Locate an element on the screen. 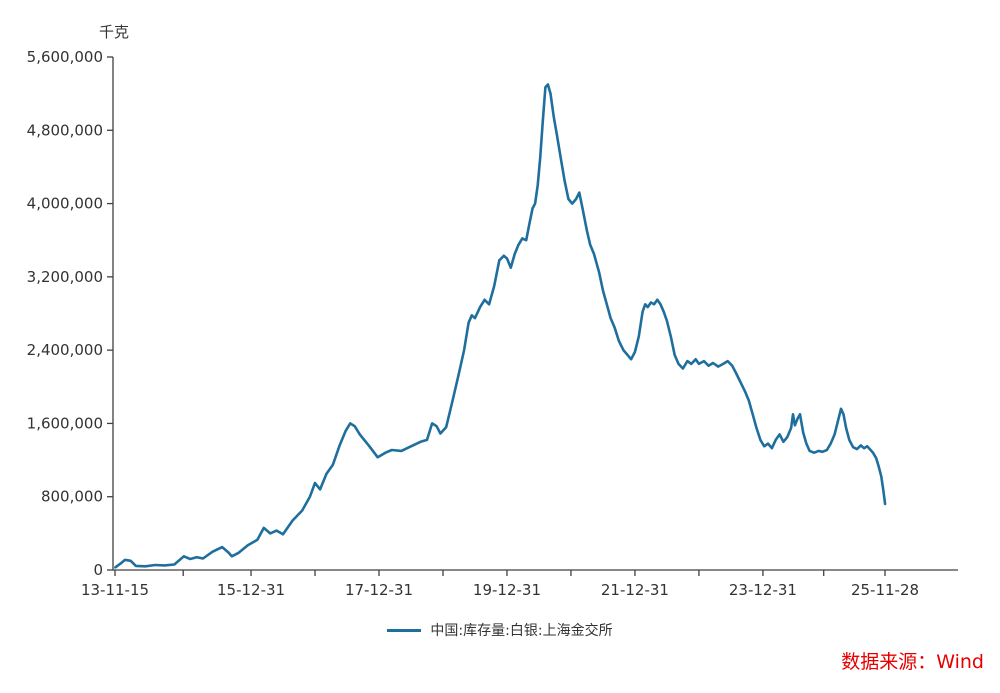 The image size is (1000, 693). svg-text: 13-11-15 is located at coordinates (115, 590).